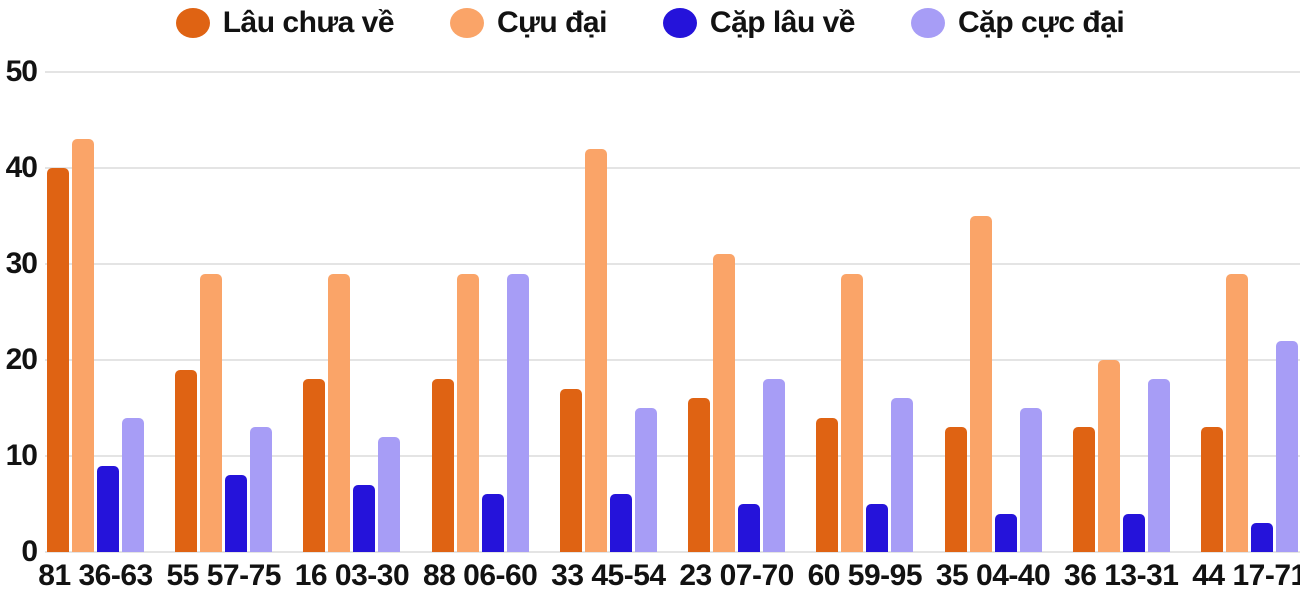 The height and width of the screenshot is (600, 1300). I want to click on y-tick-label: 10, so click(21, 455).